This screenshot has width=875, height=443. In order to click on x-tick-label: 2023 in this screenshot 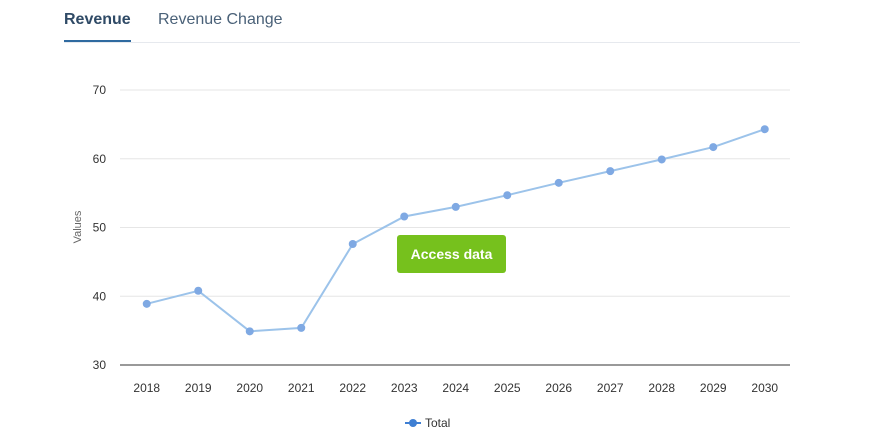, I will do `click(404, 388)`.